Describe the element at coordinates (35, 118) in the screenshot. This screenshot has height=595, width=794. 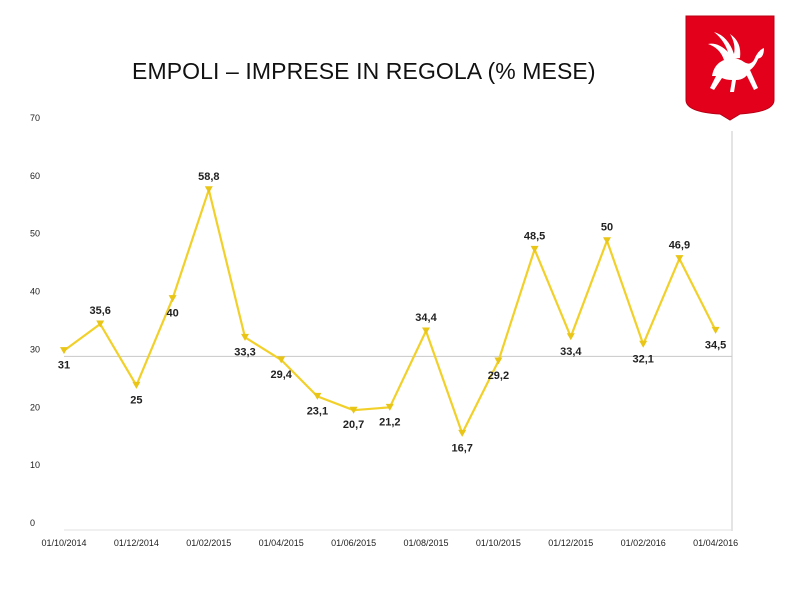
I see `y-tick-label: 70` at that location.